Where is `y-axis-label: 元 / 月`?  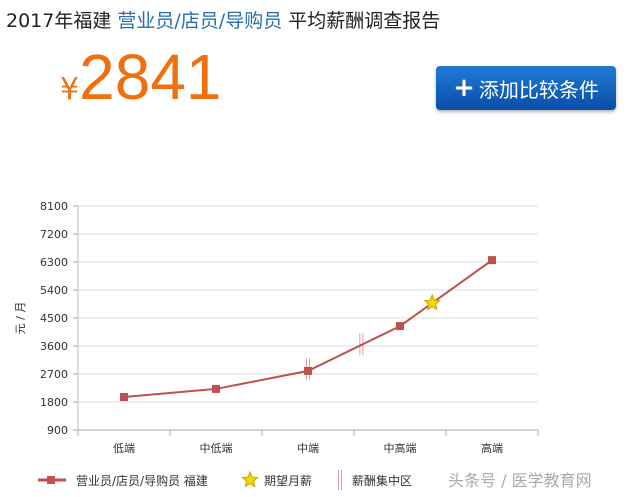 y-axis-label: 元 / 月 is located at coordinates (20, 318).